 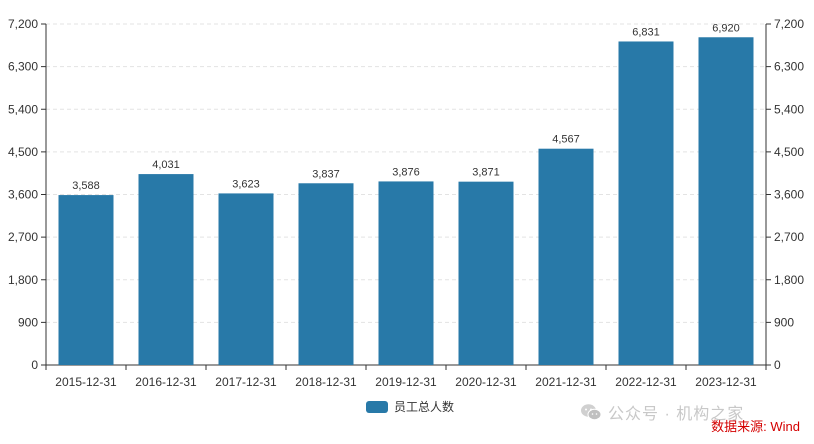 I want to click on x-tick-label: 2023-12-31, so click(x=726, y=382).